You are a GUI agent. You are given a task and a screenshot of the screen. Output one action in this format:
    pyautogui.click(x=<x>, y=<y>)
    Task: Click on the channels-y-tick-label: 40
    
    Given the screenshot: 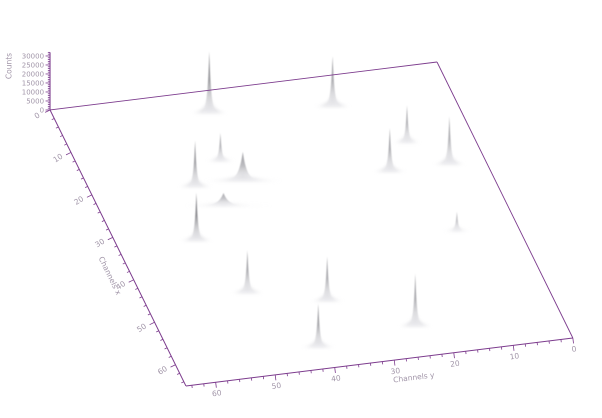 What is the action you would take?
    pyautogui.click(x=336, y=378)
    